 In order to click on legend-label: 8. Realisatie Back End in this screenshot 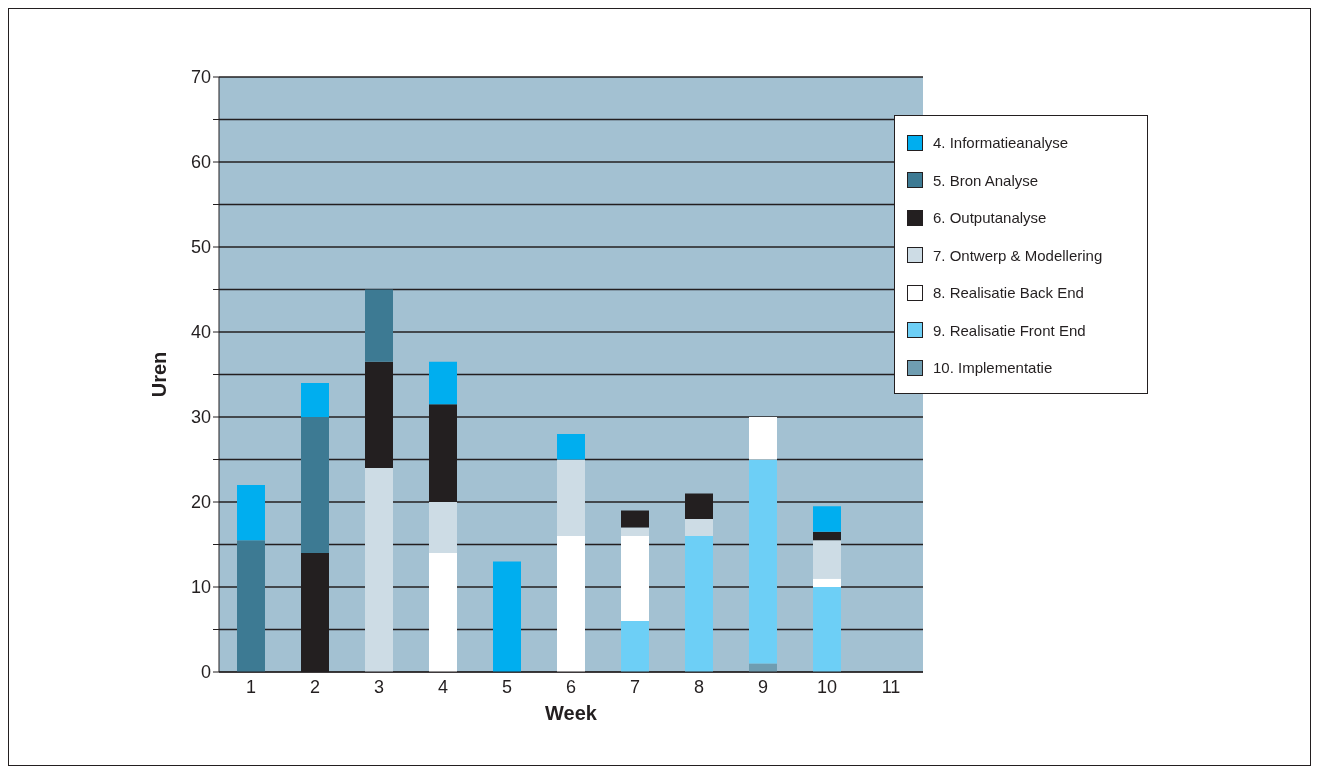, I will do `click(1008, 293)`.